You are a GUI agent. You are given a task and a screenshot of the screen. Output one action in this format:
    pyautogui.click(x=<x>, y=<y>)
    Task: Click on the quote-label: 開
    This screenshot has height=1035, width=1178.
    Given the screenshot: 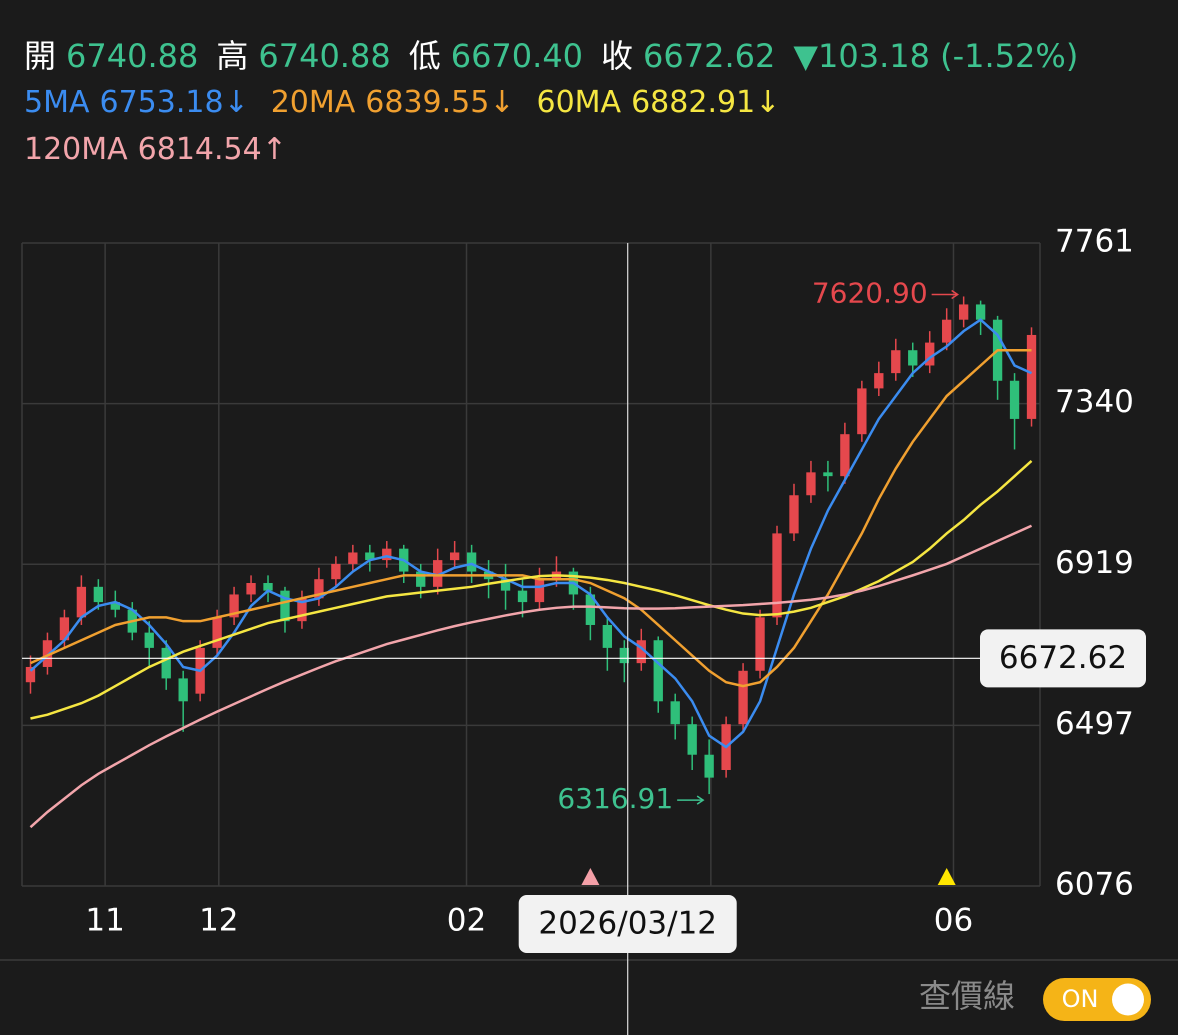 What is the action you would take?
    pyautogui.click(x=40, y=56)
    